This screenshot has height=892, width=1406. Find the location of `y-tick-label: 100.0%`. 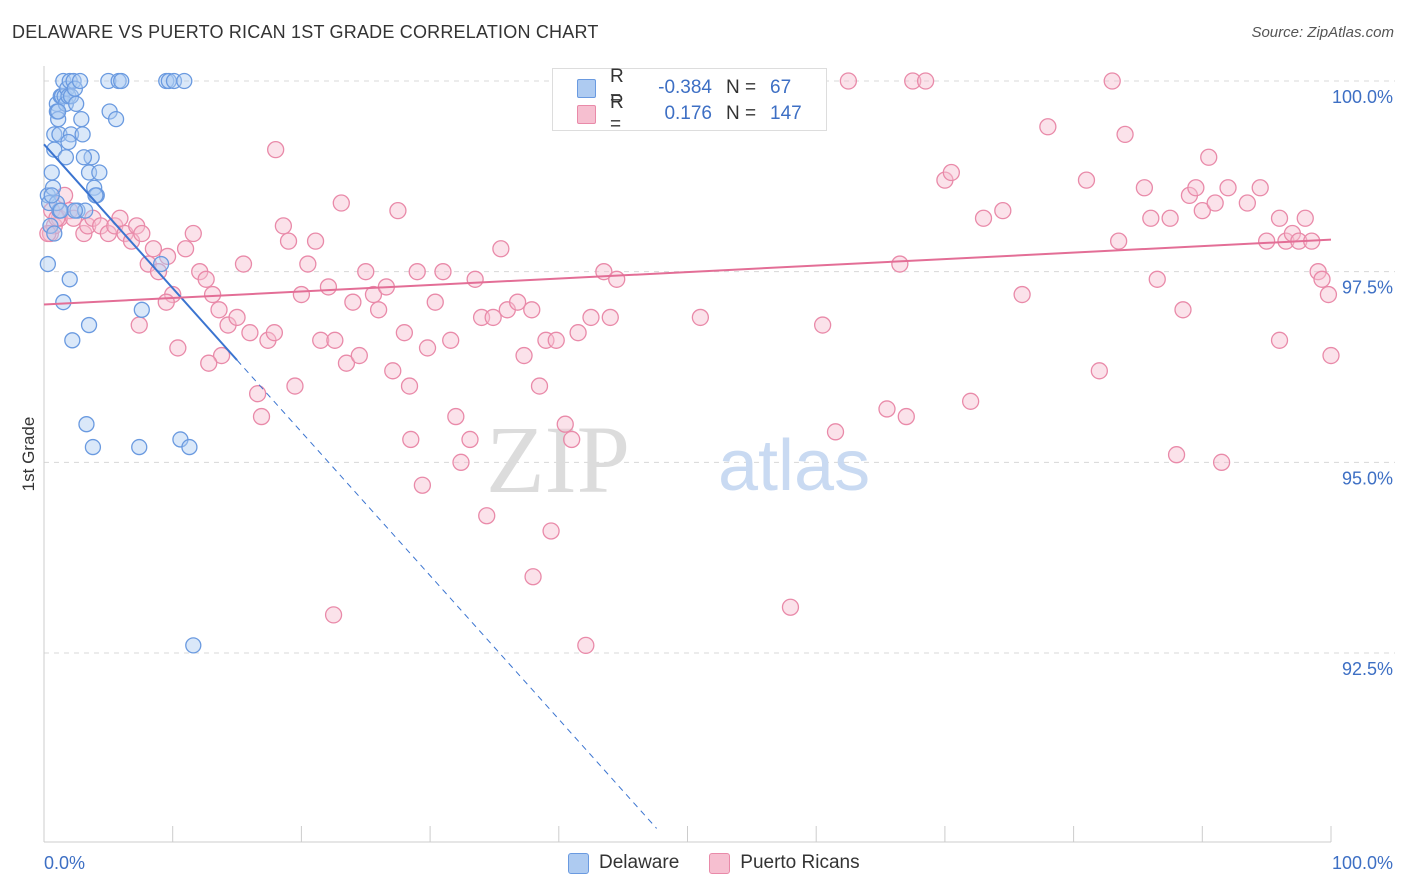

y-tick-label: 100.0% is located at coordinates (1362, 97).